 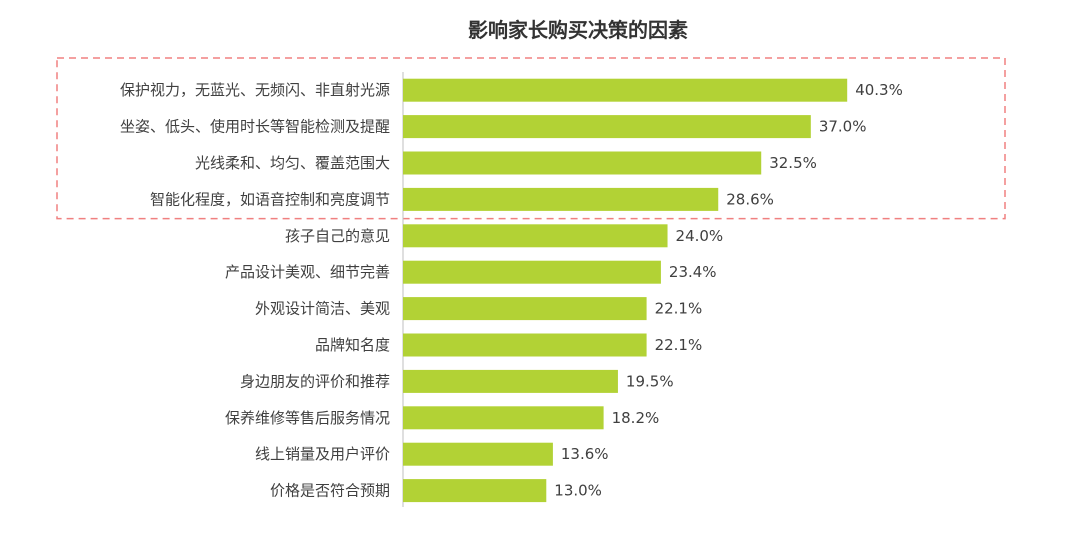 I want to click on value-label-8: 22.1%, so click(x=679, y=345).